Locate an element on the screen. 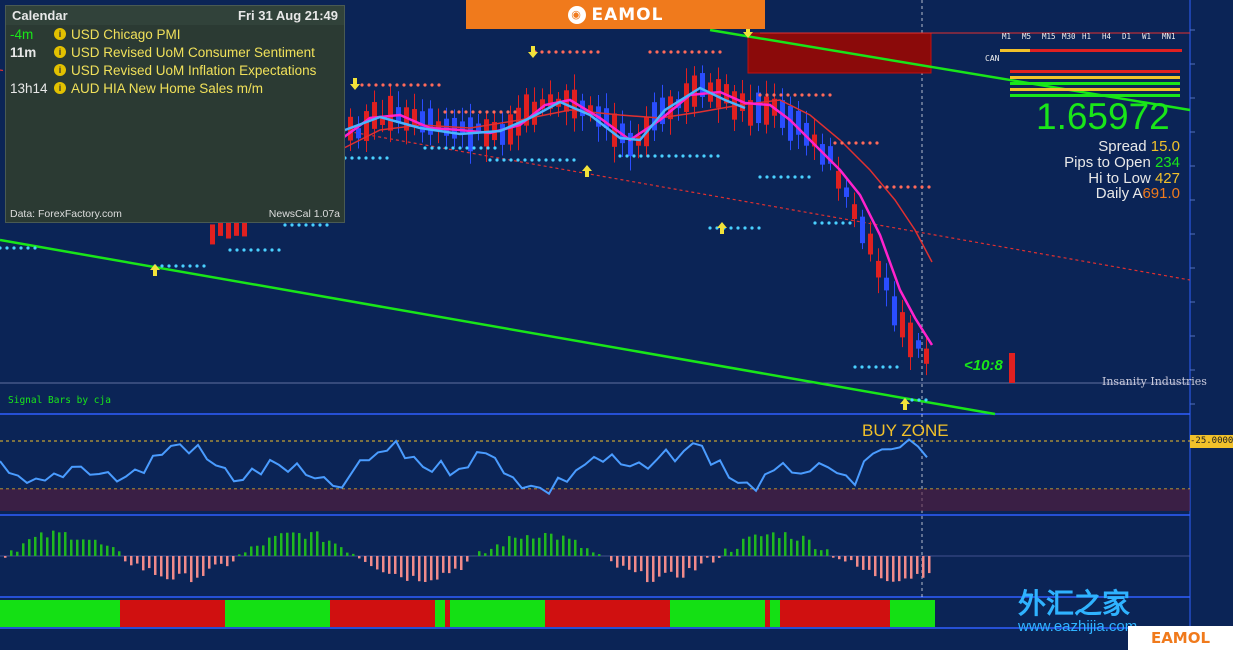 The height and width of the screenshot is (650, 1233). pips-to-open-line: Pips to Open 234 is located at coordinates (1110, 162).